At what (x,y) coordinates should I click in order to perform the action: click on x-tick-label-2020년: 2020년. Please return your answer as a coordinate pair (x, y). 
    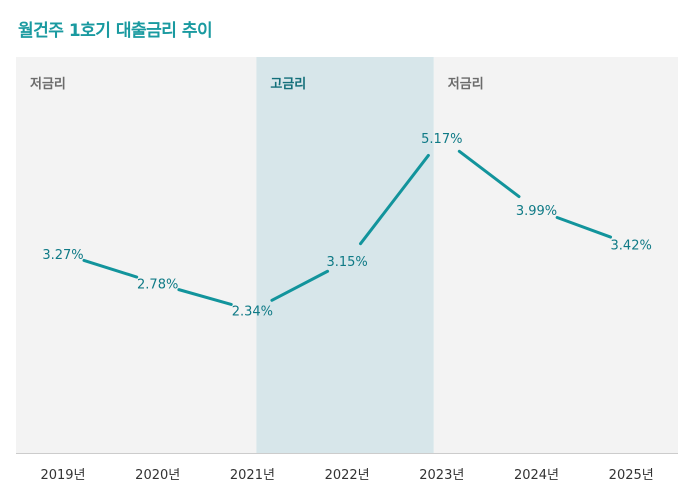
    Looking at the image, I should click on (157, 475).